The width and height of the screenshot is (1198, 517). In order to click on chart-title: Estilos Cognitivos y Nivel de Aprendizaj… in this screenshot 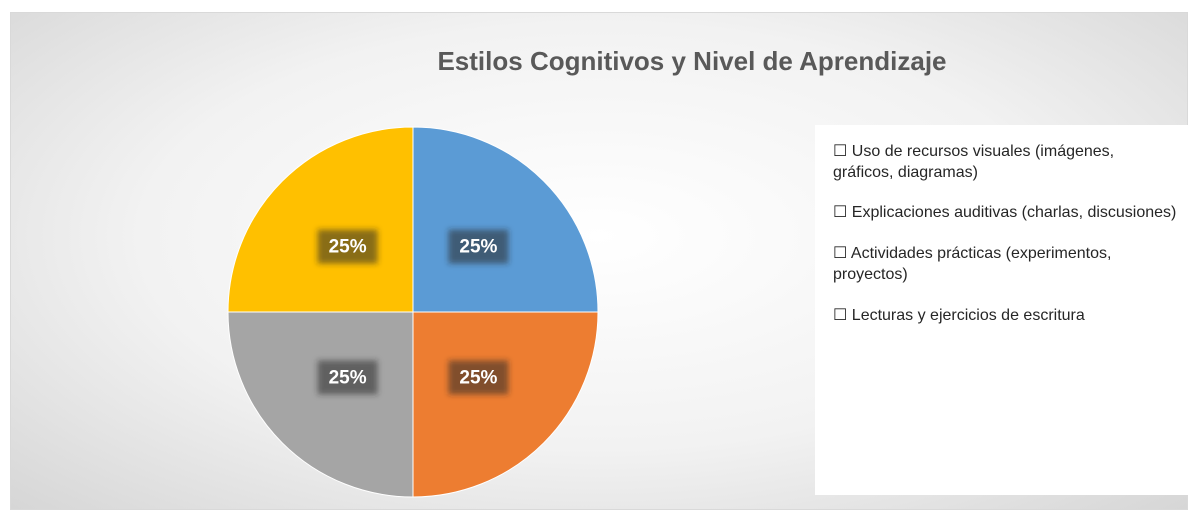, I will do `click(691, 61)`.